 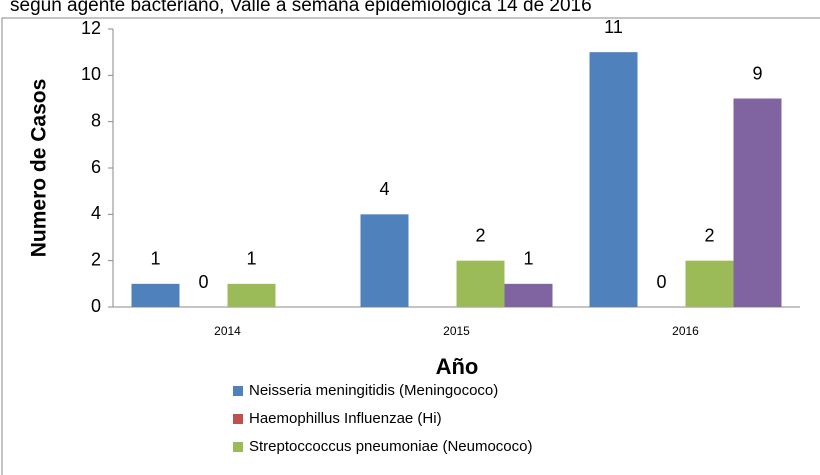 What do you see at coordinates (96, 306) in the screenshot?
I see `y-tick-label: 0` at bounding box center [96, 306].